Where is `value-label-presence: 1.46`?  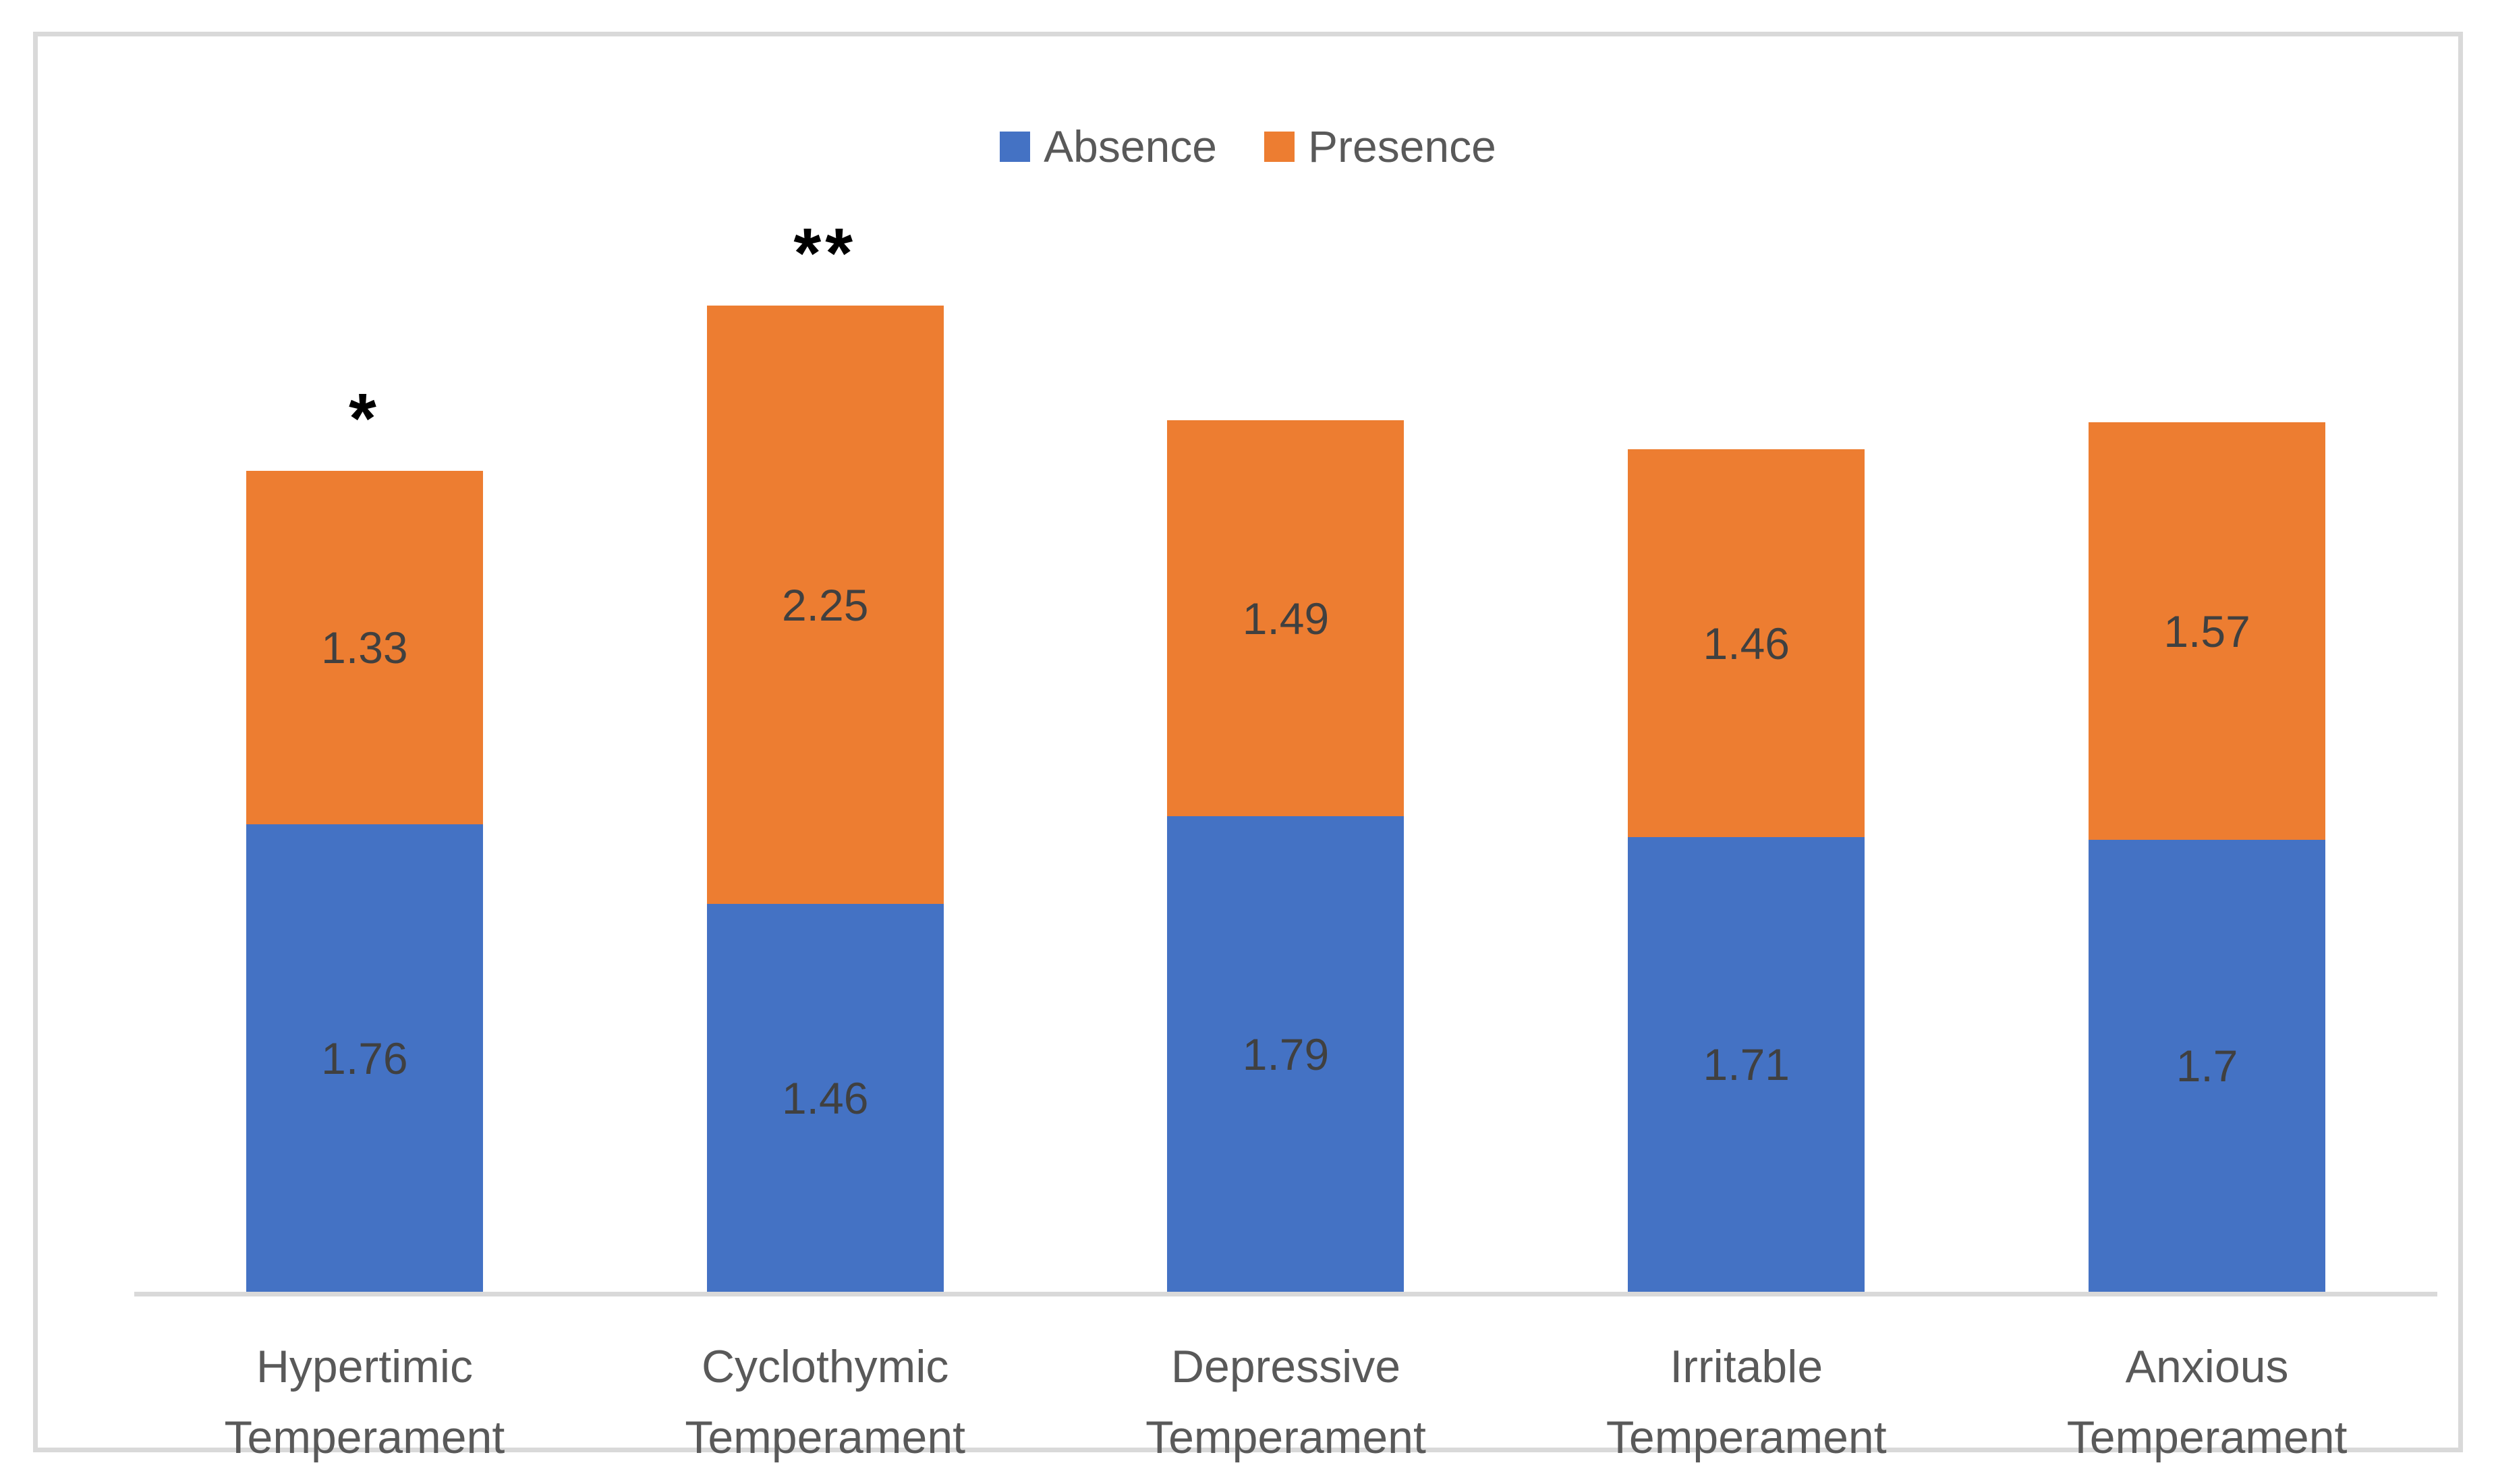 value-label-presence: 1.46 is located at coordinates (1746, 643).